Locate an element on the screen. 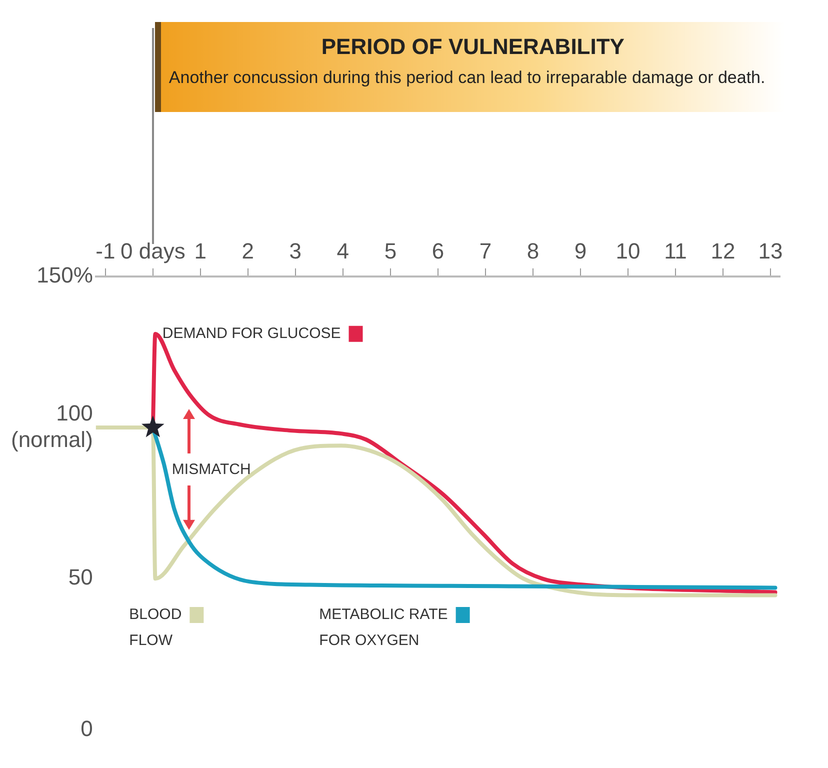 The height and width of the screenshot is (768, 828). x-tick-label: 5 is located at coordinates (390, 251).